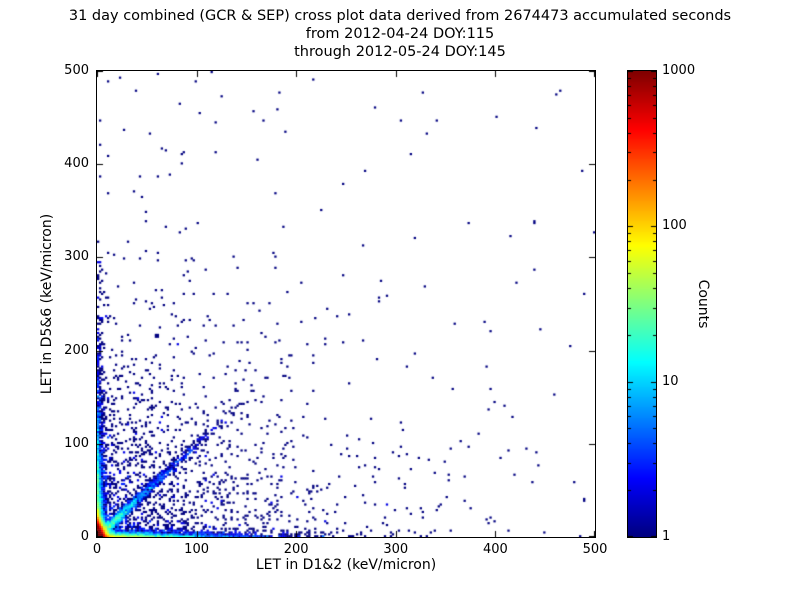 Image resolution: width=800 pixels, height=600 pixels. I want to click on colorbar-label: Counts, so click(703, 304).